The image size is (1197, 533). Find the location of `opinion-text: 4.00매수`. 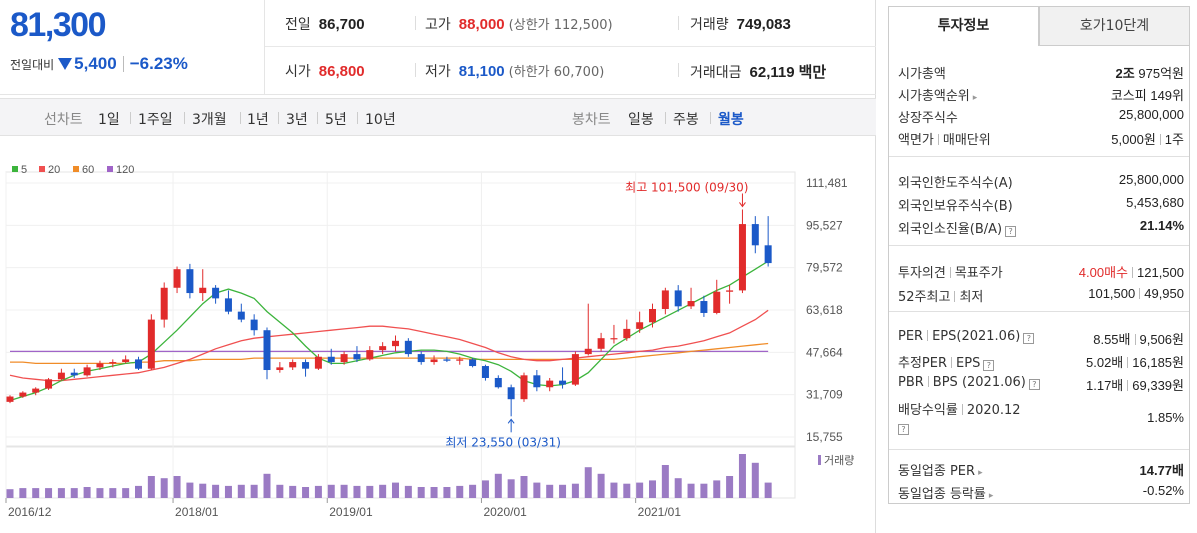

opinion-text: 4.00매수 is located at coordinates (1103, 272).